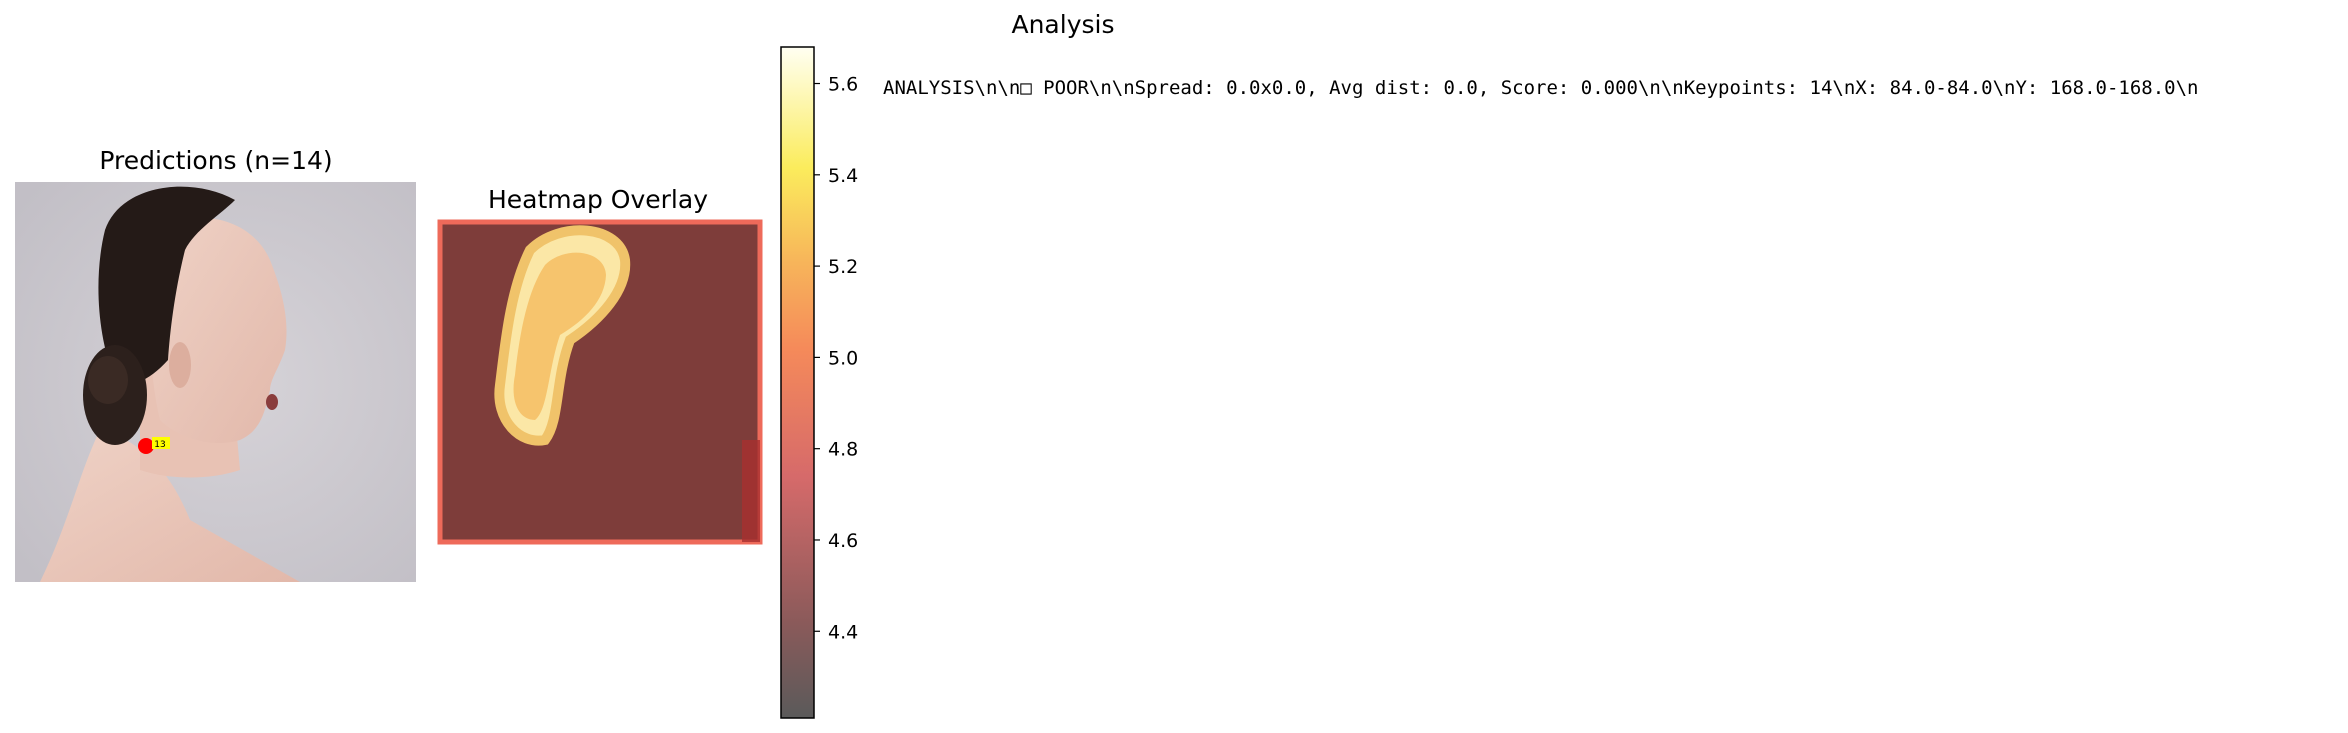  I want to click on colorbar-ticks: 4.4 4.6 4.8 5.0 5.2 5.4 5.6, so click(836, 358).